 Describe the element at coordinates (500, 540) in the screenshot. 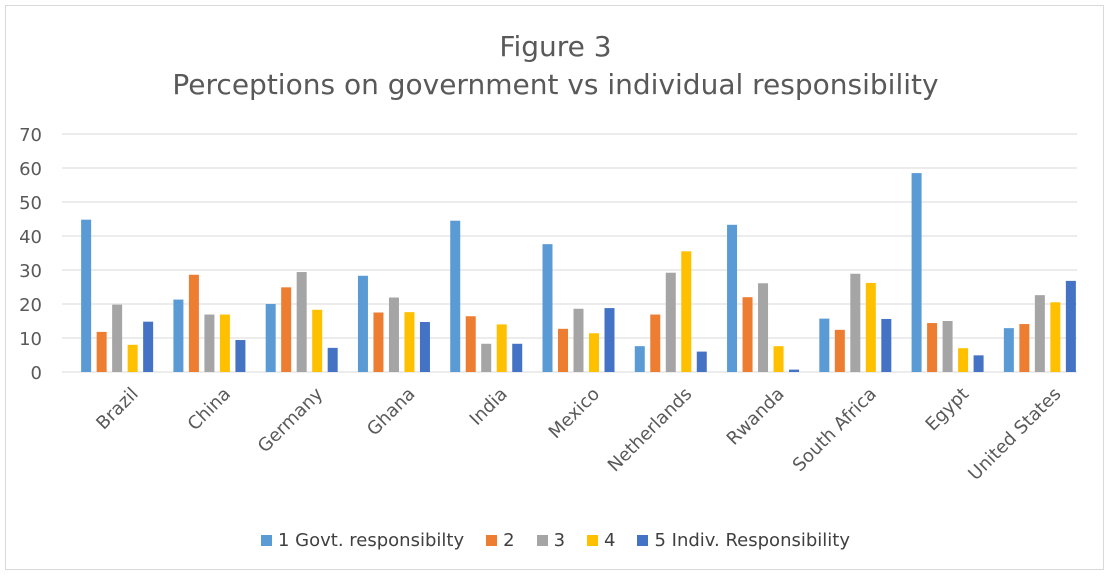

I see `legend-item: 2` at that location.